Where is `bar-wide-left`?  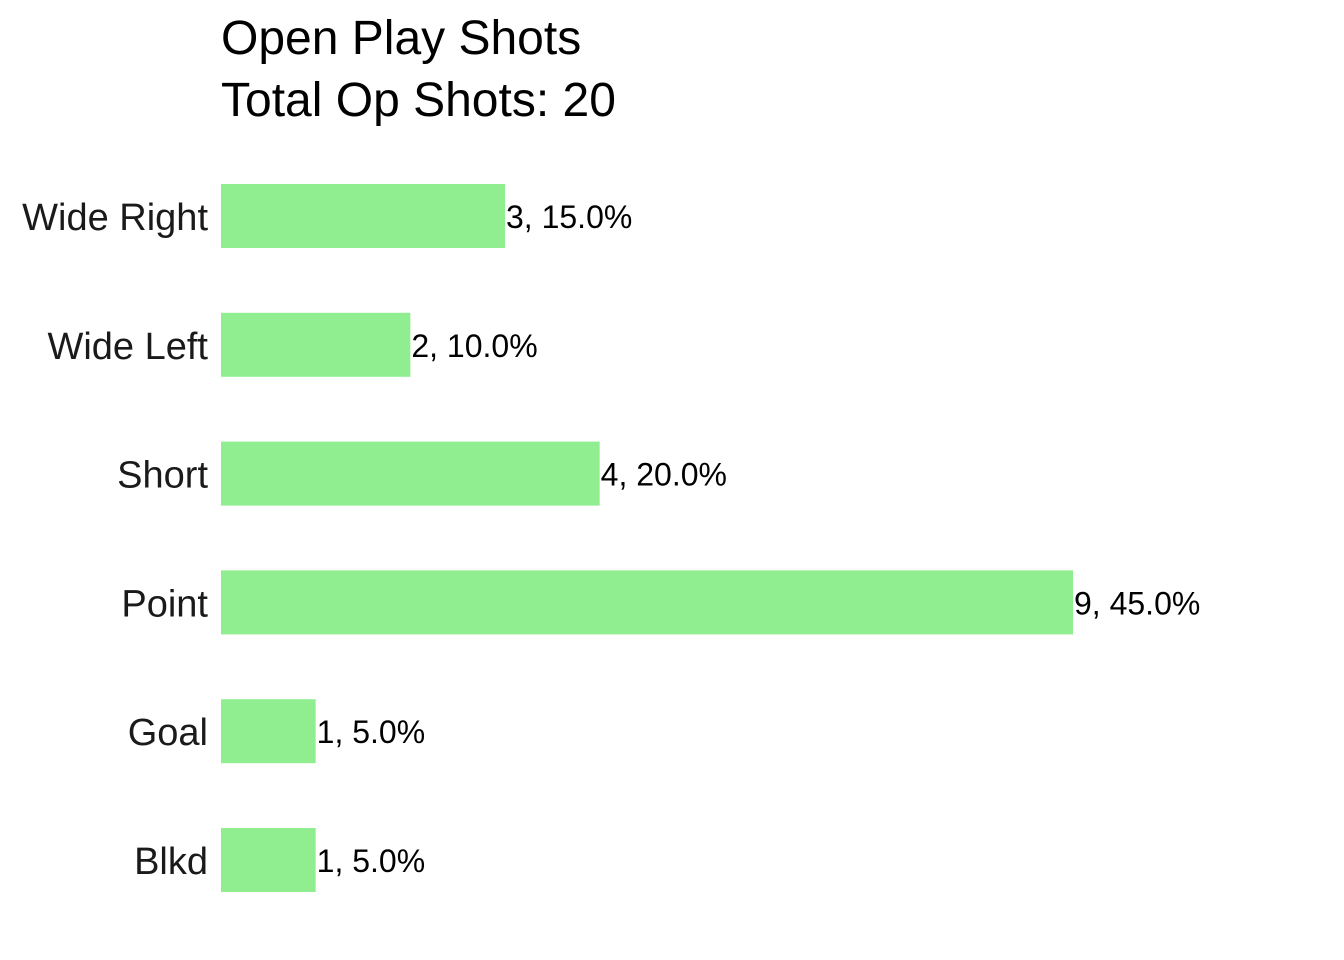 bar-wide-left is located at coordinates (316, 344).